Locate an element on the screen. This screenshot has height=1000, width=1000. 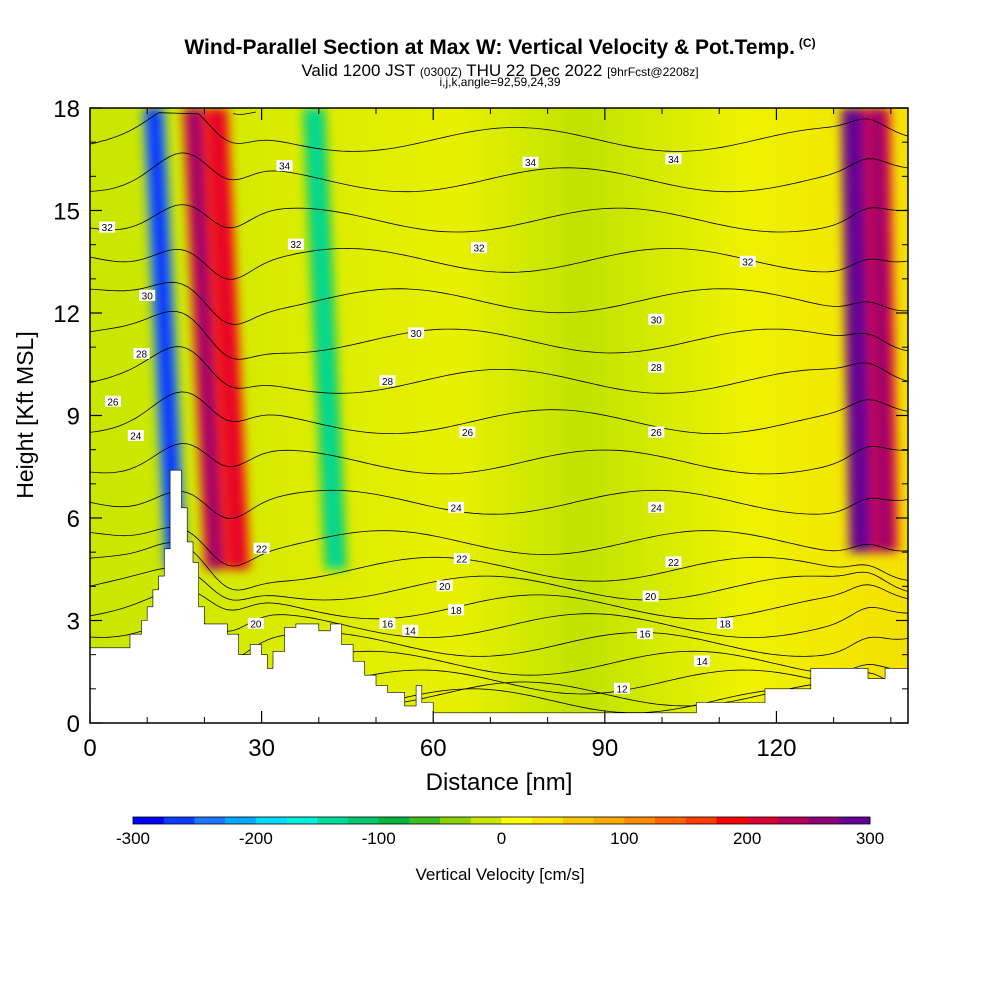
colorbar-tick-label: 300 is located at coordinates (870, 838).